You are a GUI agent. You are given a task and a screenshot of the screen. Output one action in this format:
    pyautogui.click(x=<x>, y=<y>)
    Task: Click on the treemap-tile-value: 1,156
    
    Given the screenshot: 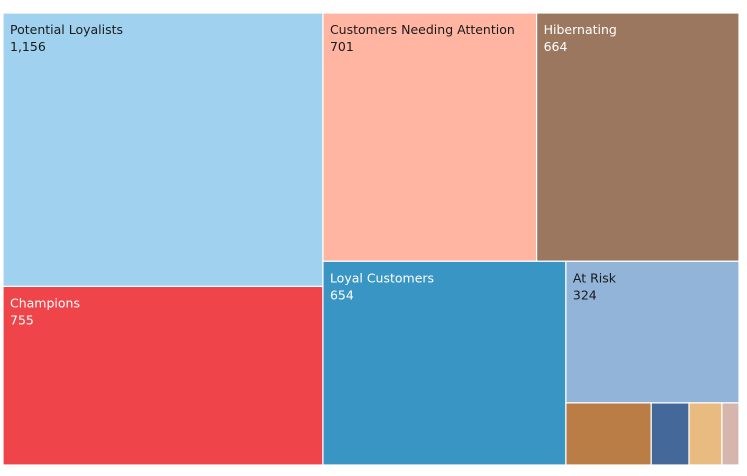 What is the action you would take?
    pyautogui.click(x=28, y=46)
    